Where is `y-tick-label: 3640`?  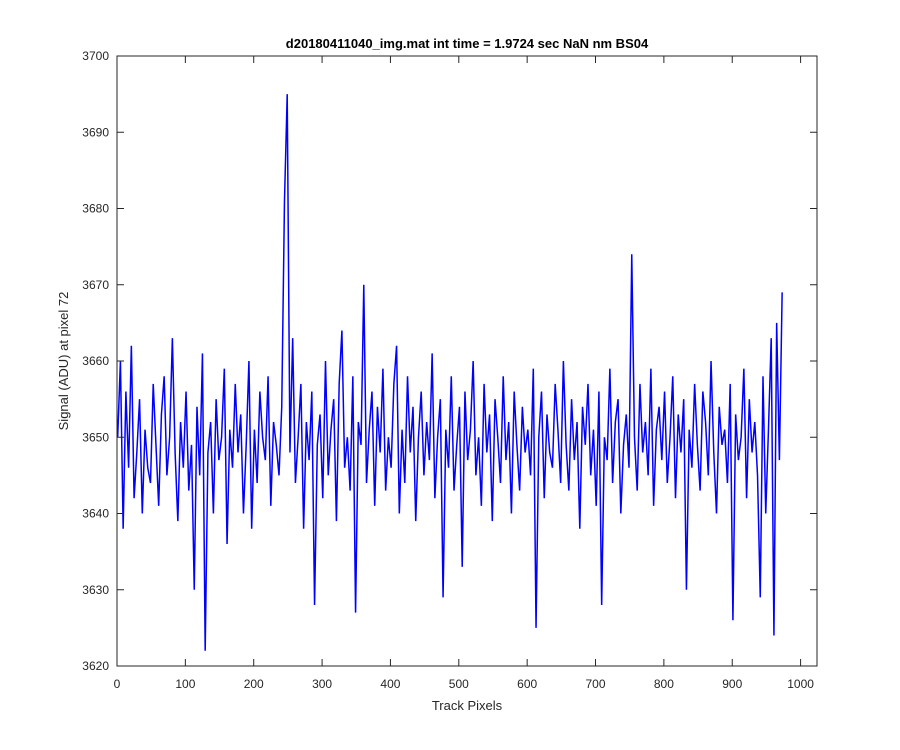 y-tick-label: 3640 is located at coordinates (95, 514).